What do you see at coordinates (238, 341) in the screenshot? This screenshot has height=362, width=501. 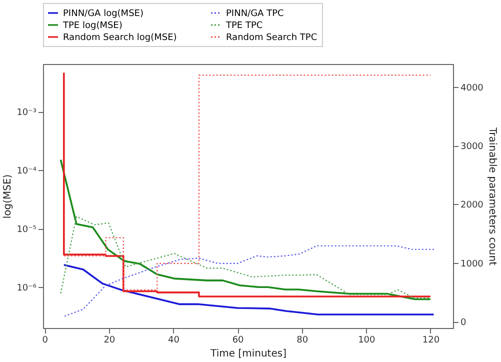 I see `x-tick-label: 60` at bounding box center [238, 341].